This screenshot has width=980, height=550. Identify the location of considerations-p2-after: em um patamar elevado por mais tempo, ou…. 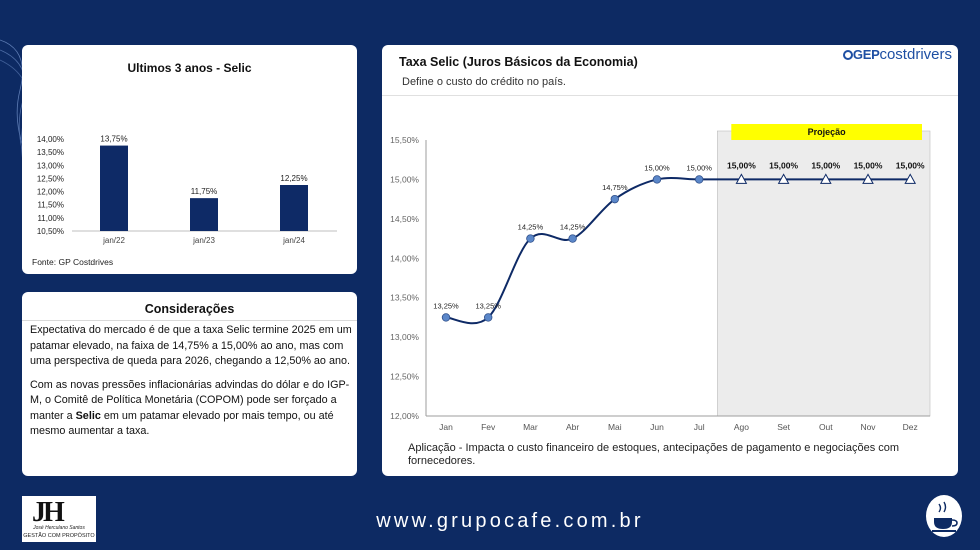
(182, 423).